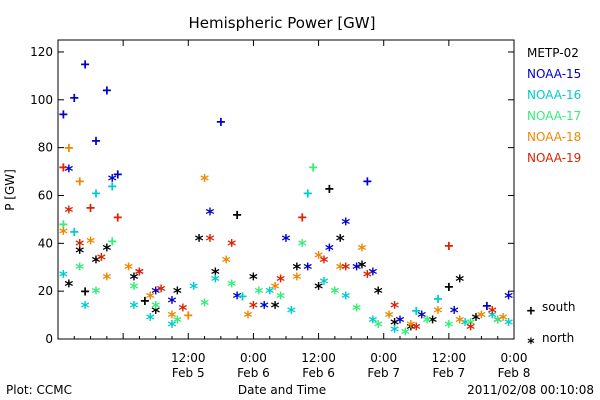 The image size is (600, 400). Describe the element at coordinates (554, 137) in the screenshot. I see `legend-entry: NOAA-18` at that location.